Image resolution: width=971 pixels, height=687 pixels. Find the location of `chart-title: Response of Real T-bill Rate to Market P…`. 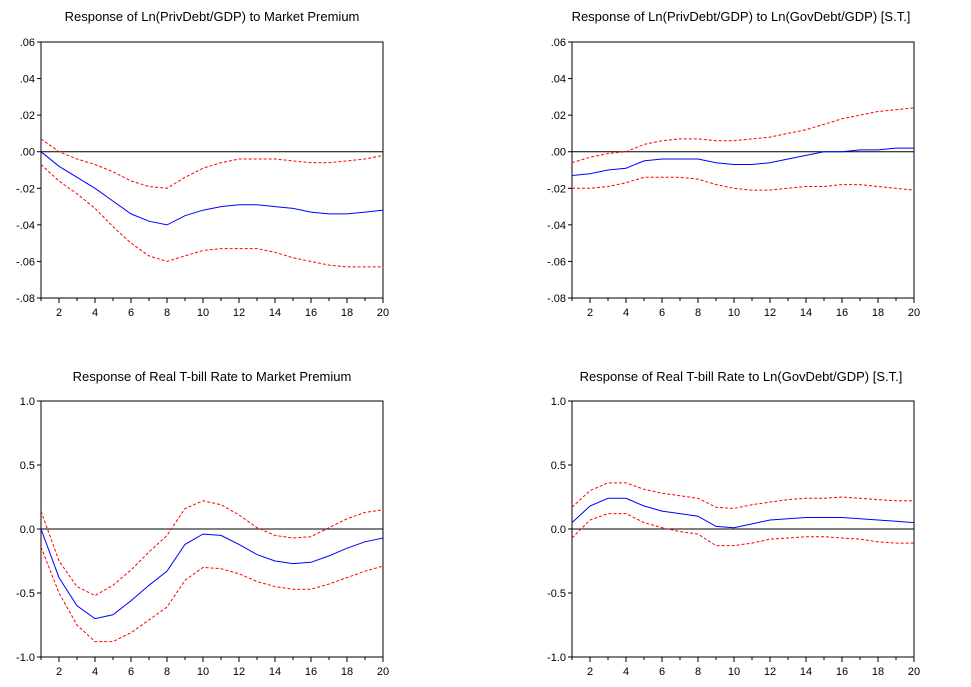

chart-title: Response of Real T-bill Rate to Market P… is located at coordinates (212, 376).